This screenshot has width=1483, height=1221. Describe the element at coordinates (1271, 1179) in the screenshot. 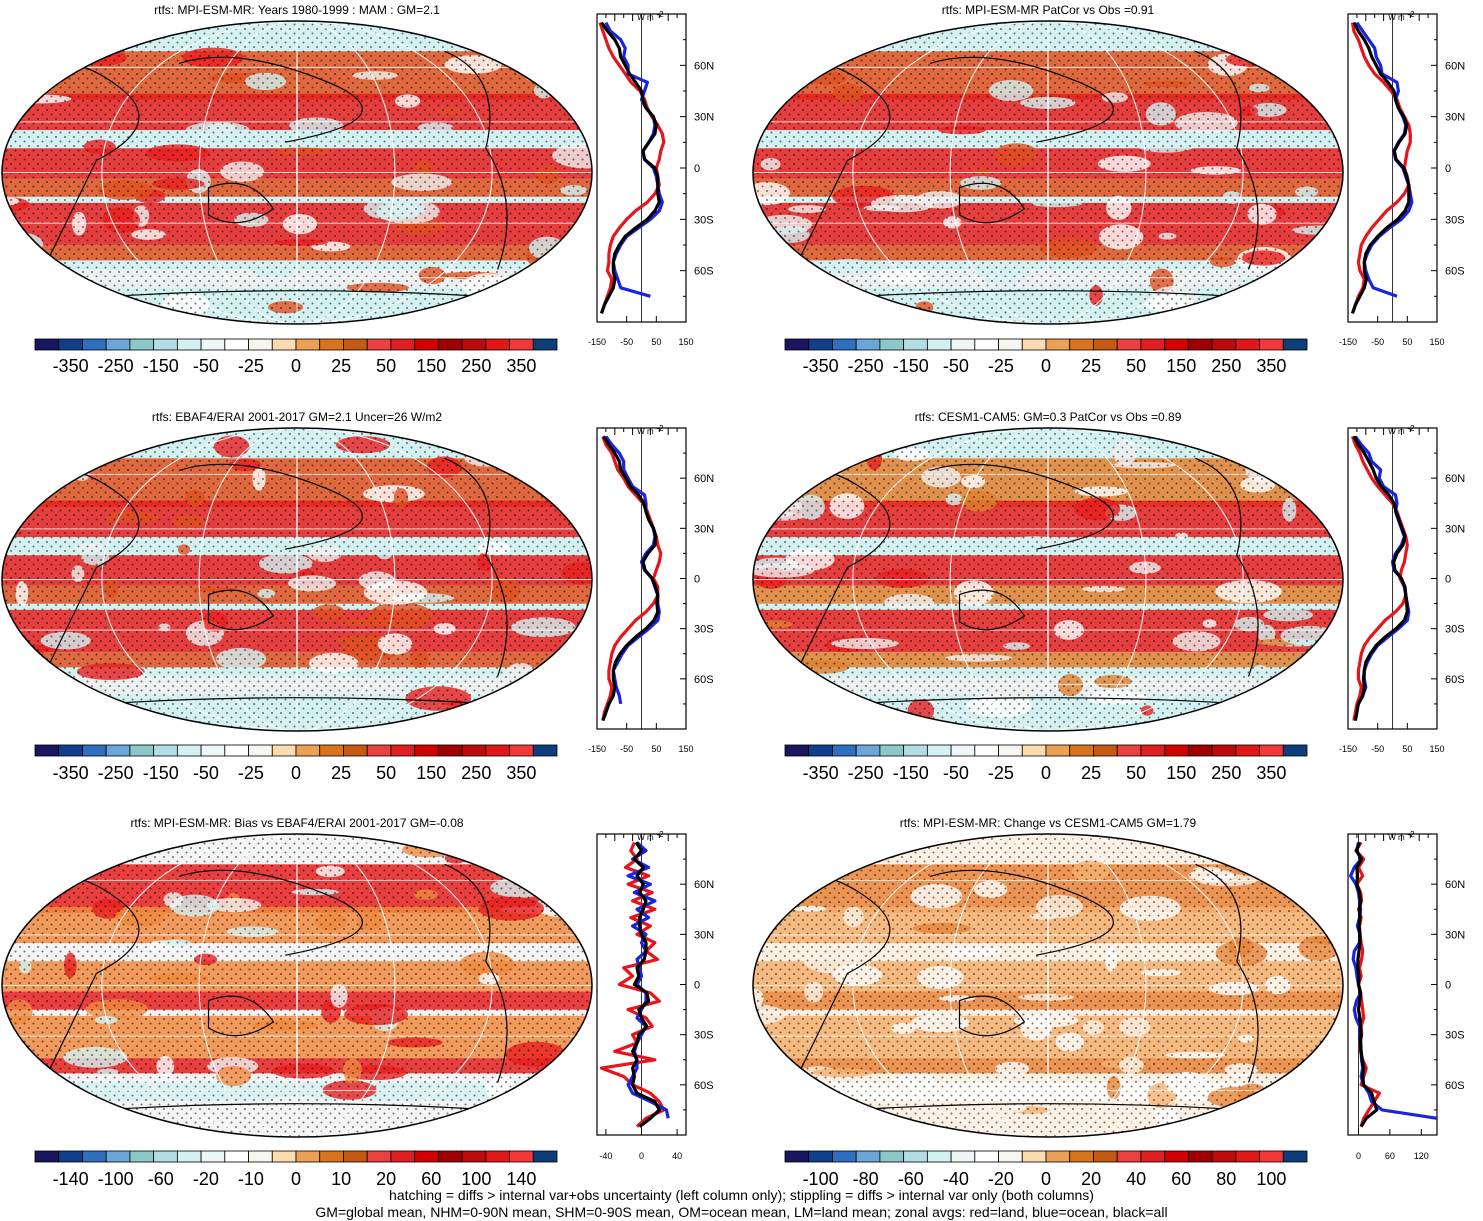

I see `colorbar-tick-label: 100` at that location.